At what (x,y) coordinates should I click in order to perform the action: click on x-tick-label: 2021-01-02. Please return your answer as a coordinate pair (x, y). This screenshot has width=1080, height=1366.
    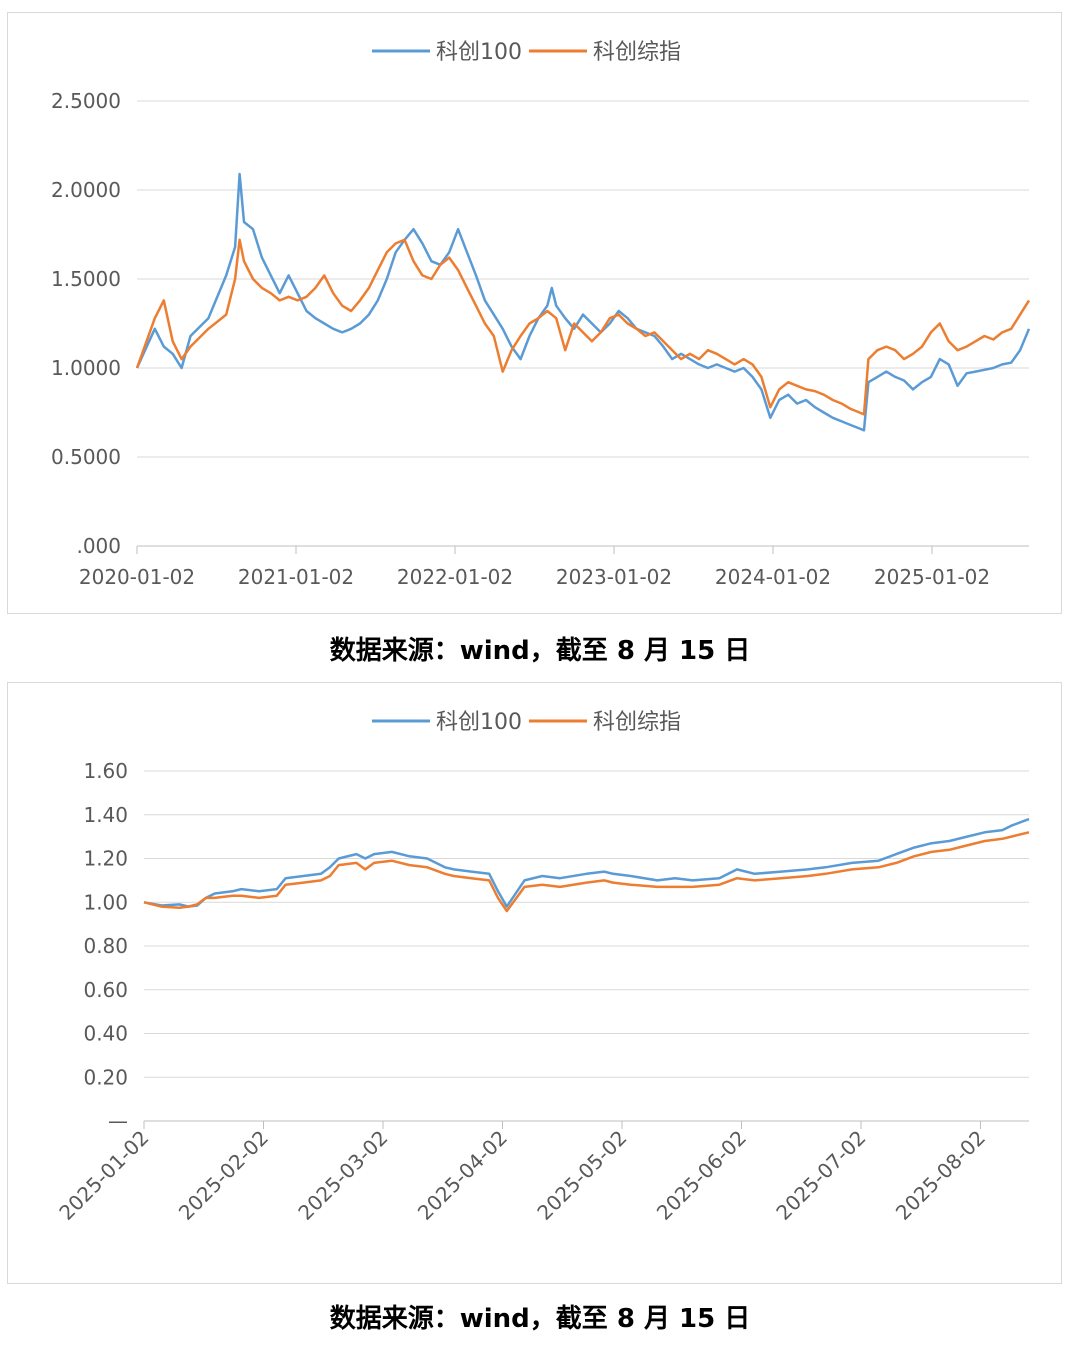
    Looking at the image, I should click on (296, 577).